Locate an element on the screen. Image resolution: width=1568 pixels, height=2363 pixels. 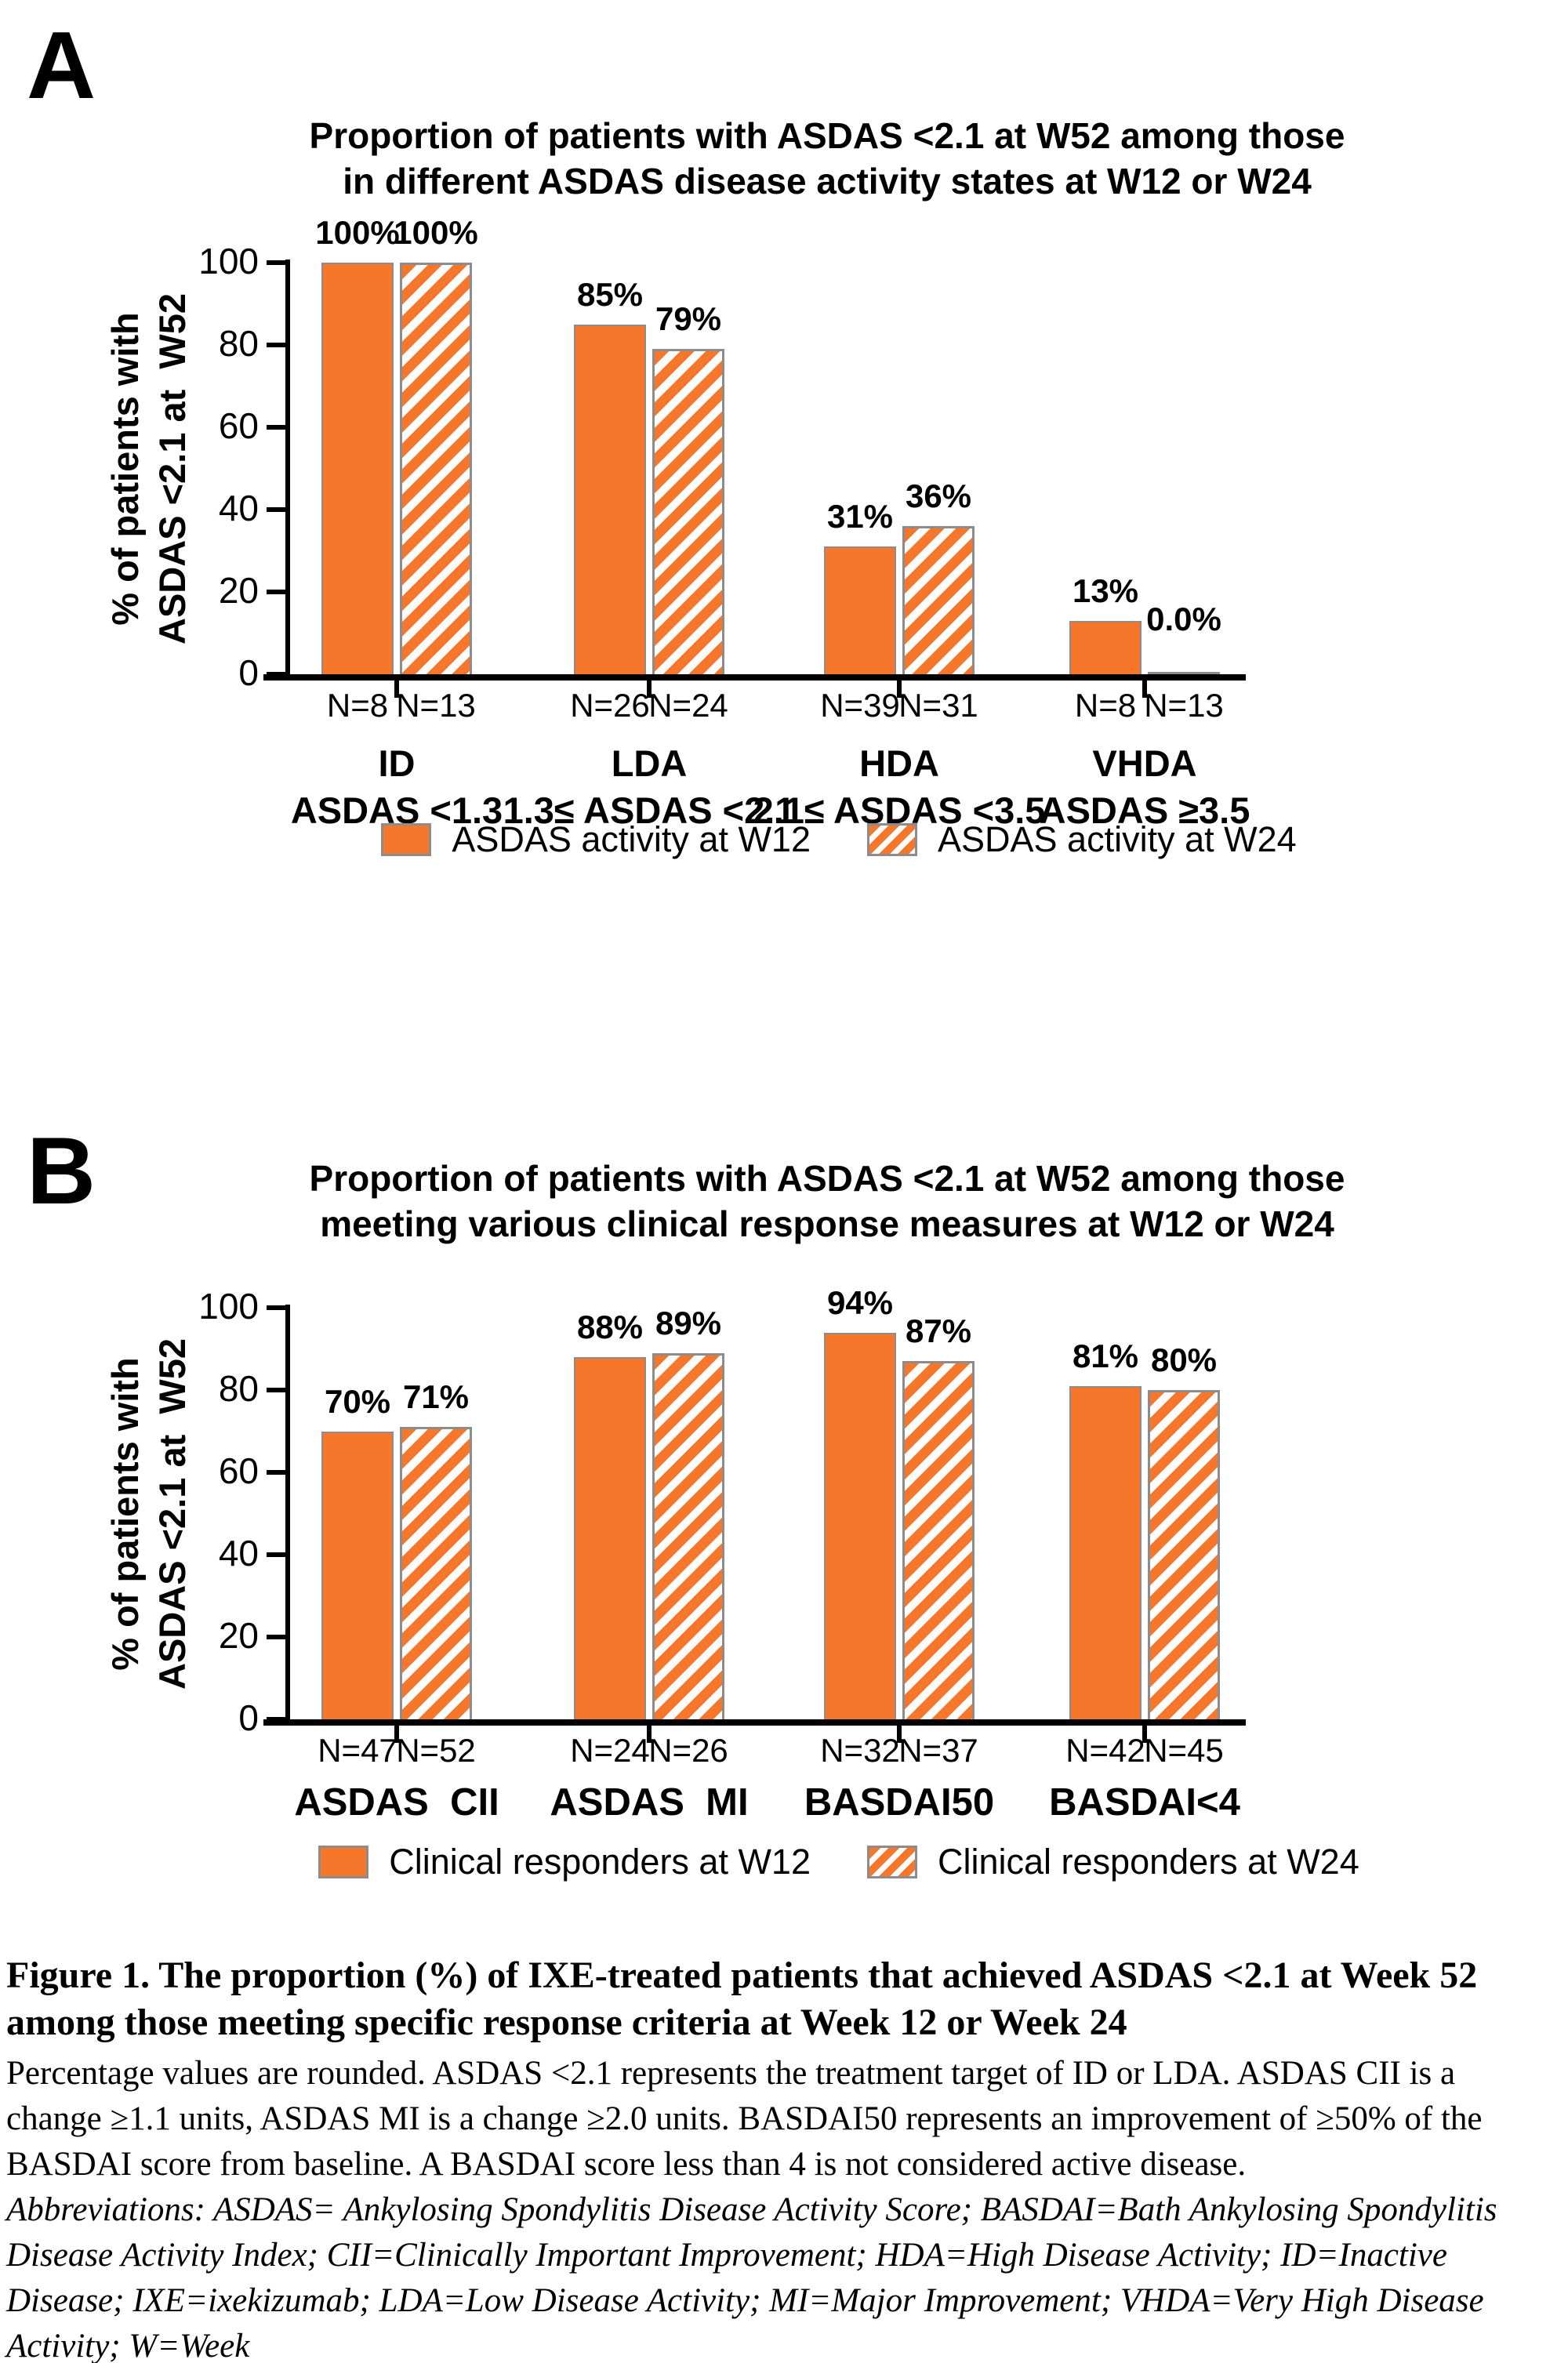
y-axis-tick-label: 40 is located at coordinates (239, 508).